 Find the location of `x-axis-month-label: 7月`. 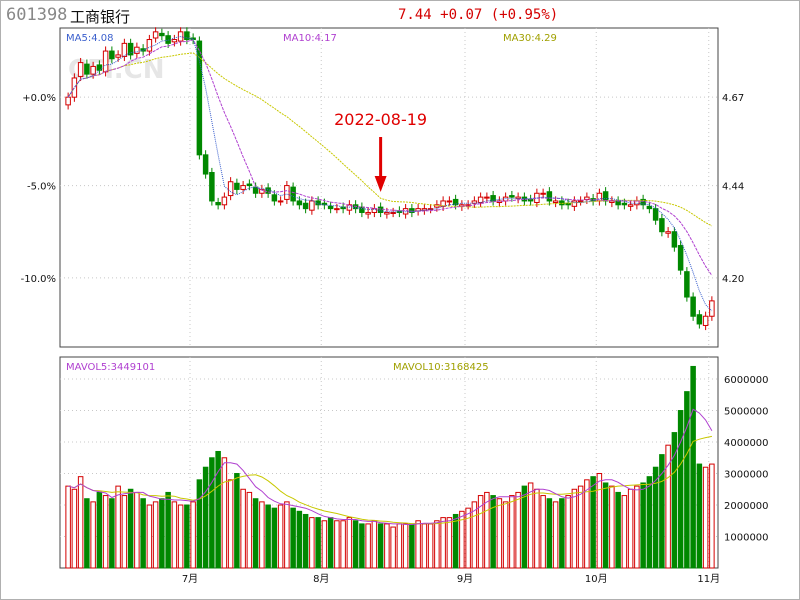

x-axis-month-label: 7月 is located at coordinates (190, 579).